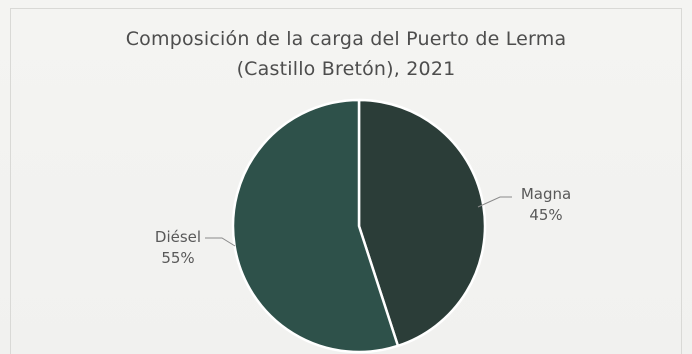 The width and height of the screenshot is (692, 354). Describe the element at coordinates (358, 221) in the screenshot. I see `leader-lines` at that location.